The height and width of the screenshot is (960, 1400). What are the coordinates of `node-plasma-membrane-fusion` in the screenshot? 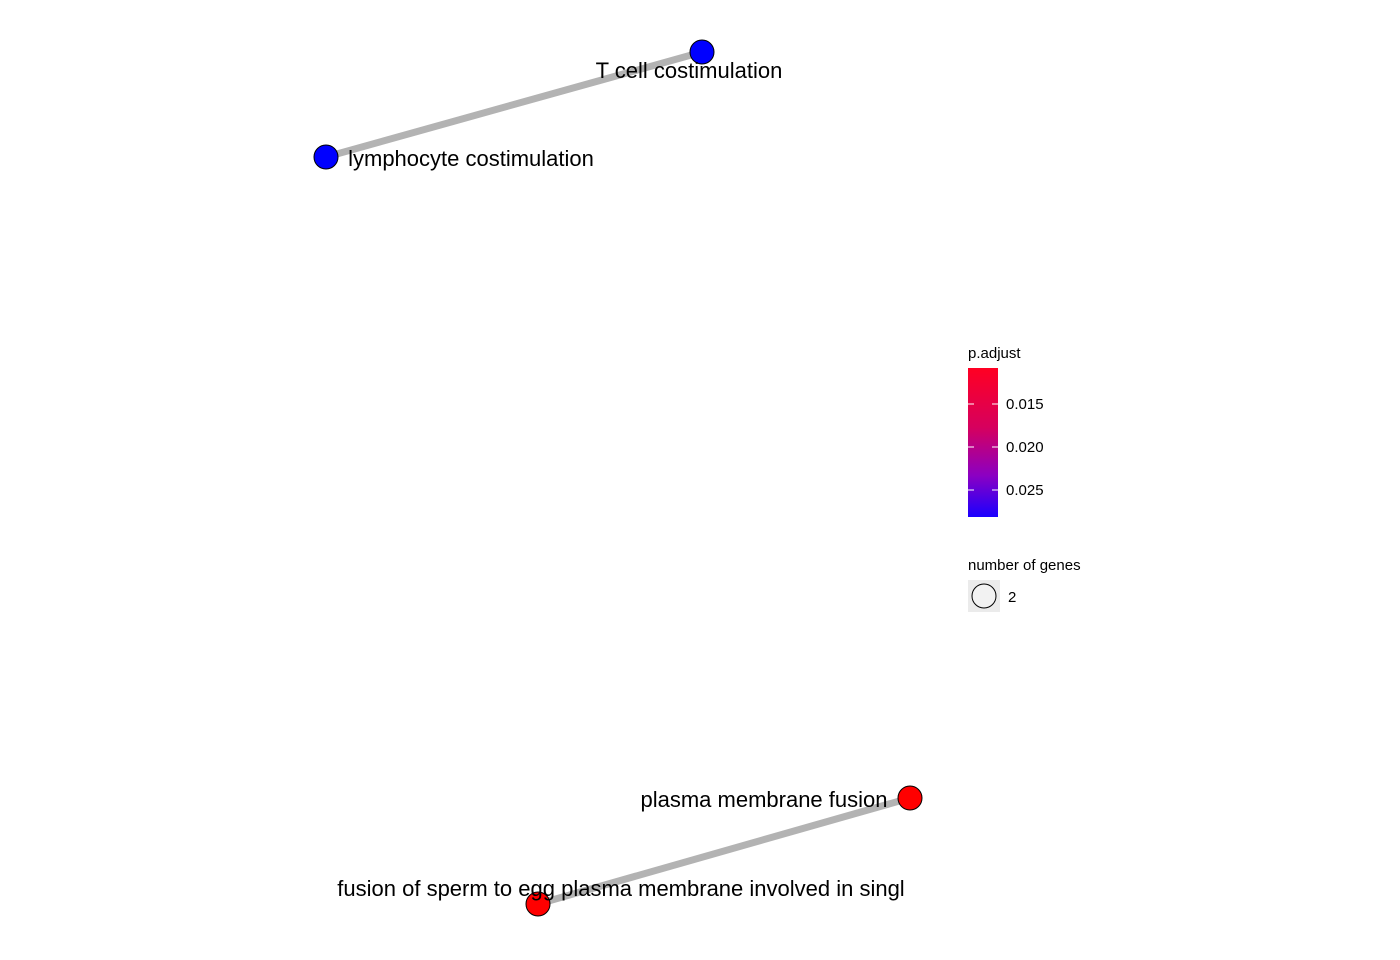 It's located at (910, 798).